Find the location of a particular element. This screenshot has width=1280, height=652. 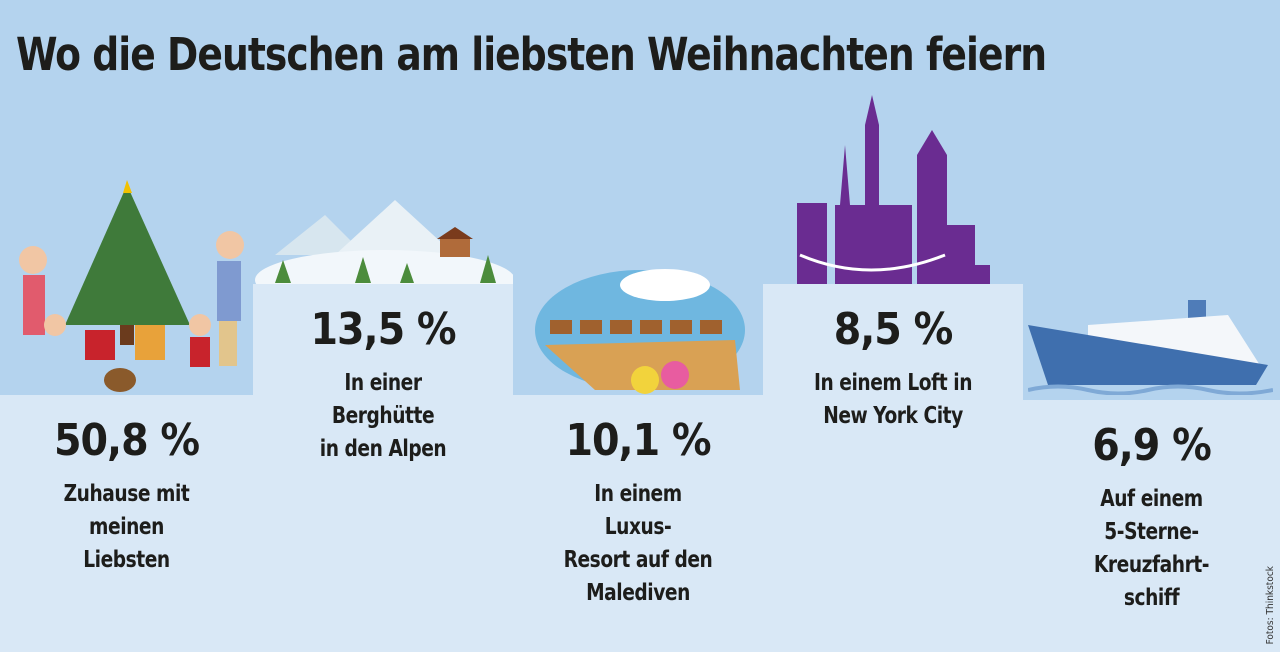

category-label: Zuhause mit meinen Liebsten is located at coordinates (126, 527).